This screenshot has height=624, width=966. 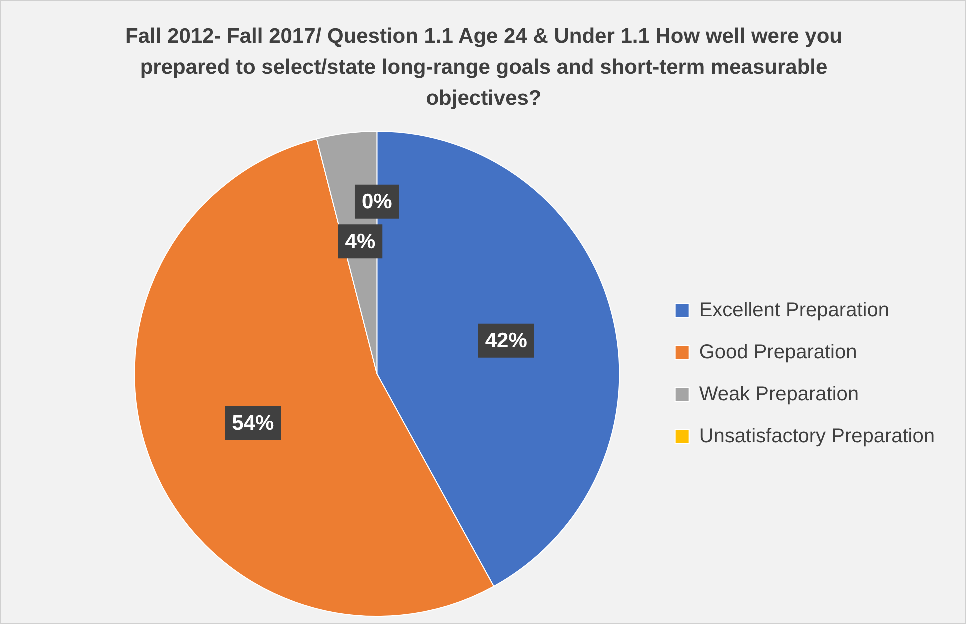 I want to click on legend-label: Weak Preparation, so click(x=779, y=395).